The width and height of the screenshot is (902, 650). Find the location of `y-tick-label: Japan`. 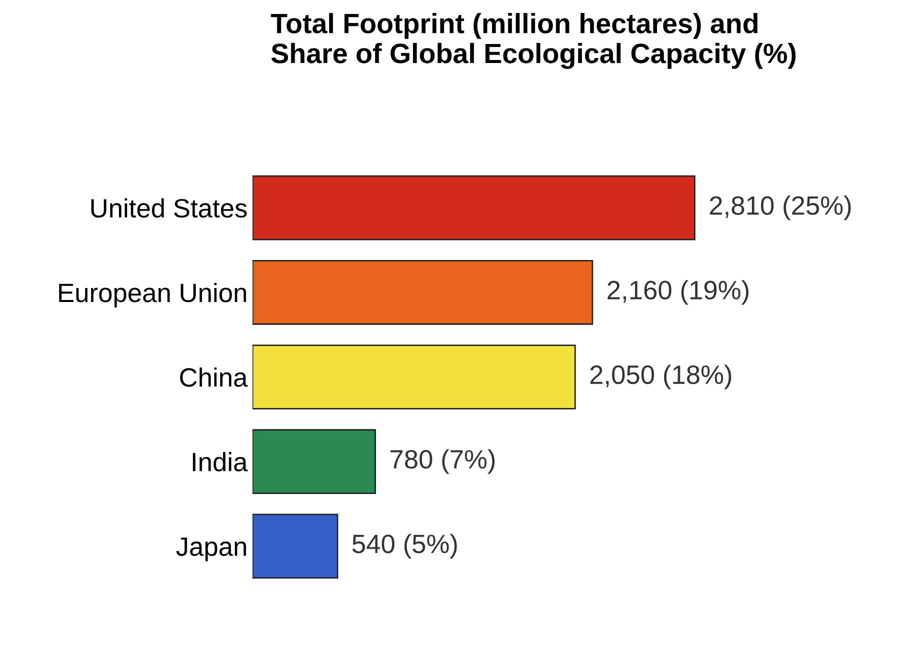

y-tick-label: Japan is located at coordinates (211, 550).